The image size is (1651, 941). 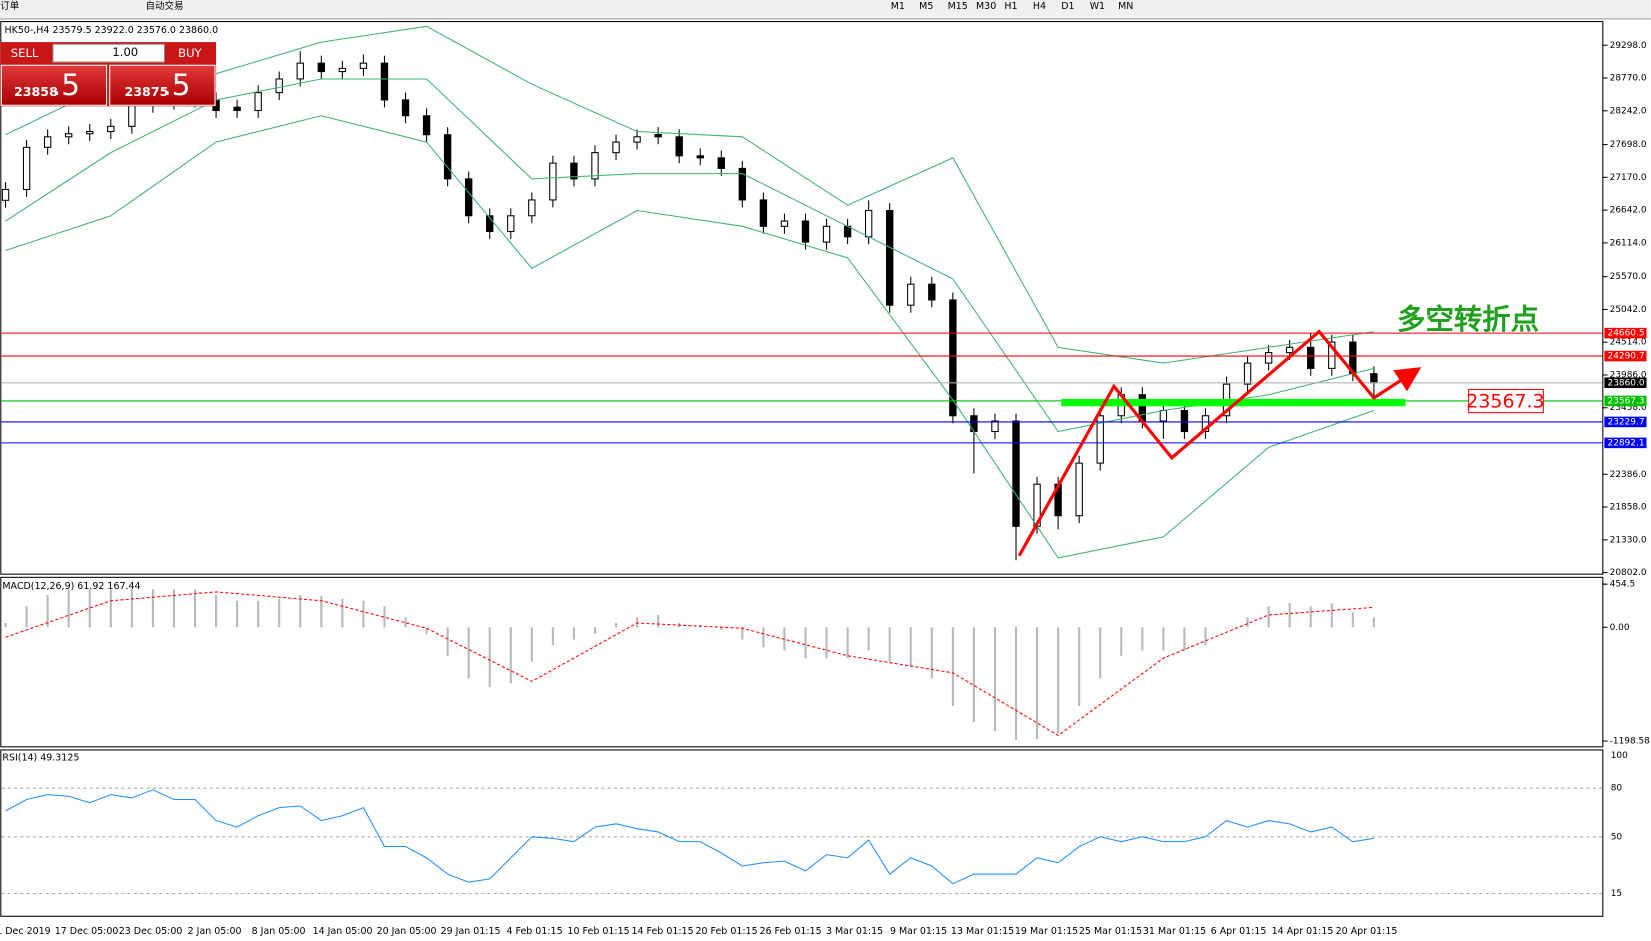 What do you see at coordinates (165, 6) in the screenshot?
I see `toolbar-item: 自动交易` at bounding box center [165, 6].